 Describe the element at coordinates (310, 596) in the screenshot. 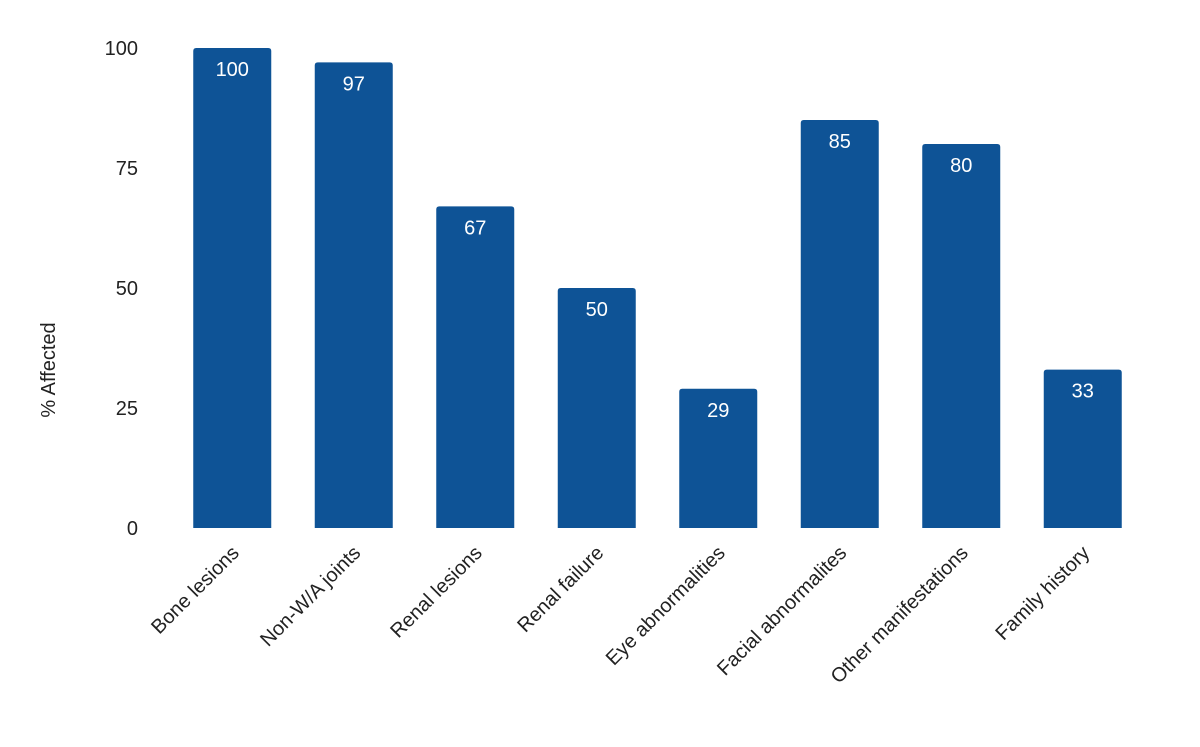

I see `x-category-label: Non-W/A joints` at that location.